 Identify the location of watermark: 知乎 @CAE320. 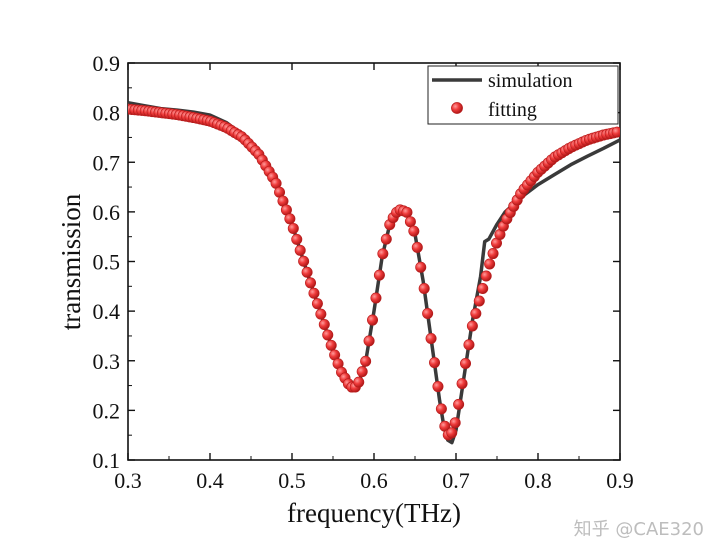
(638, 529).